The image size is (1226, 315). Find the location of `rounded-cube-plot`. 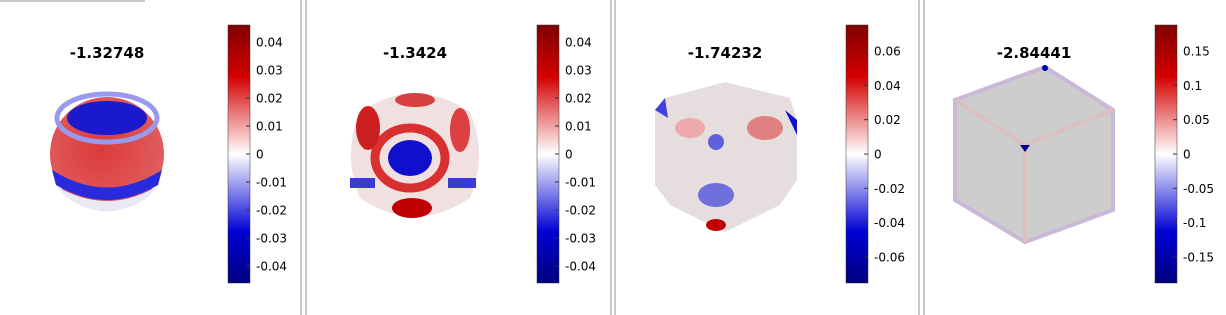

rounded-cube-plot is located at coordinates (414, 155).